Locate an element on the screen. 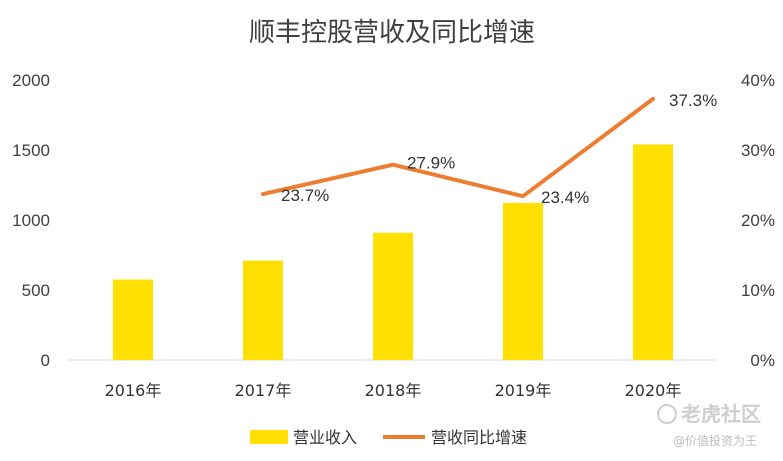 The height and width of the screenshot is (461, 783). y-tick-label: 2000 is located at coordinates (31, 80).